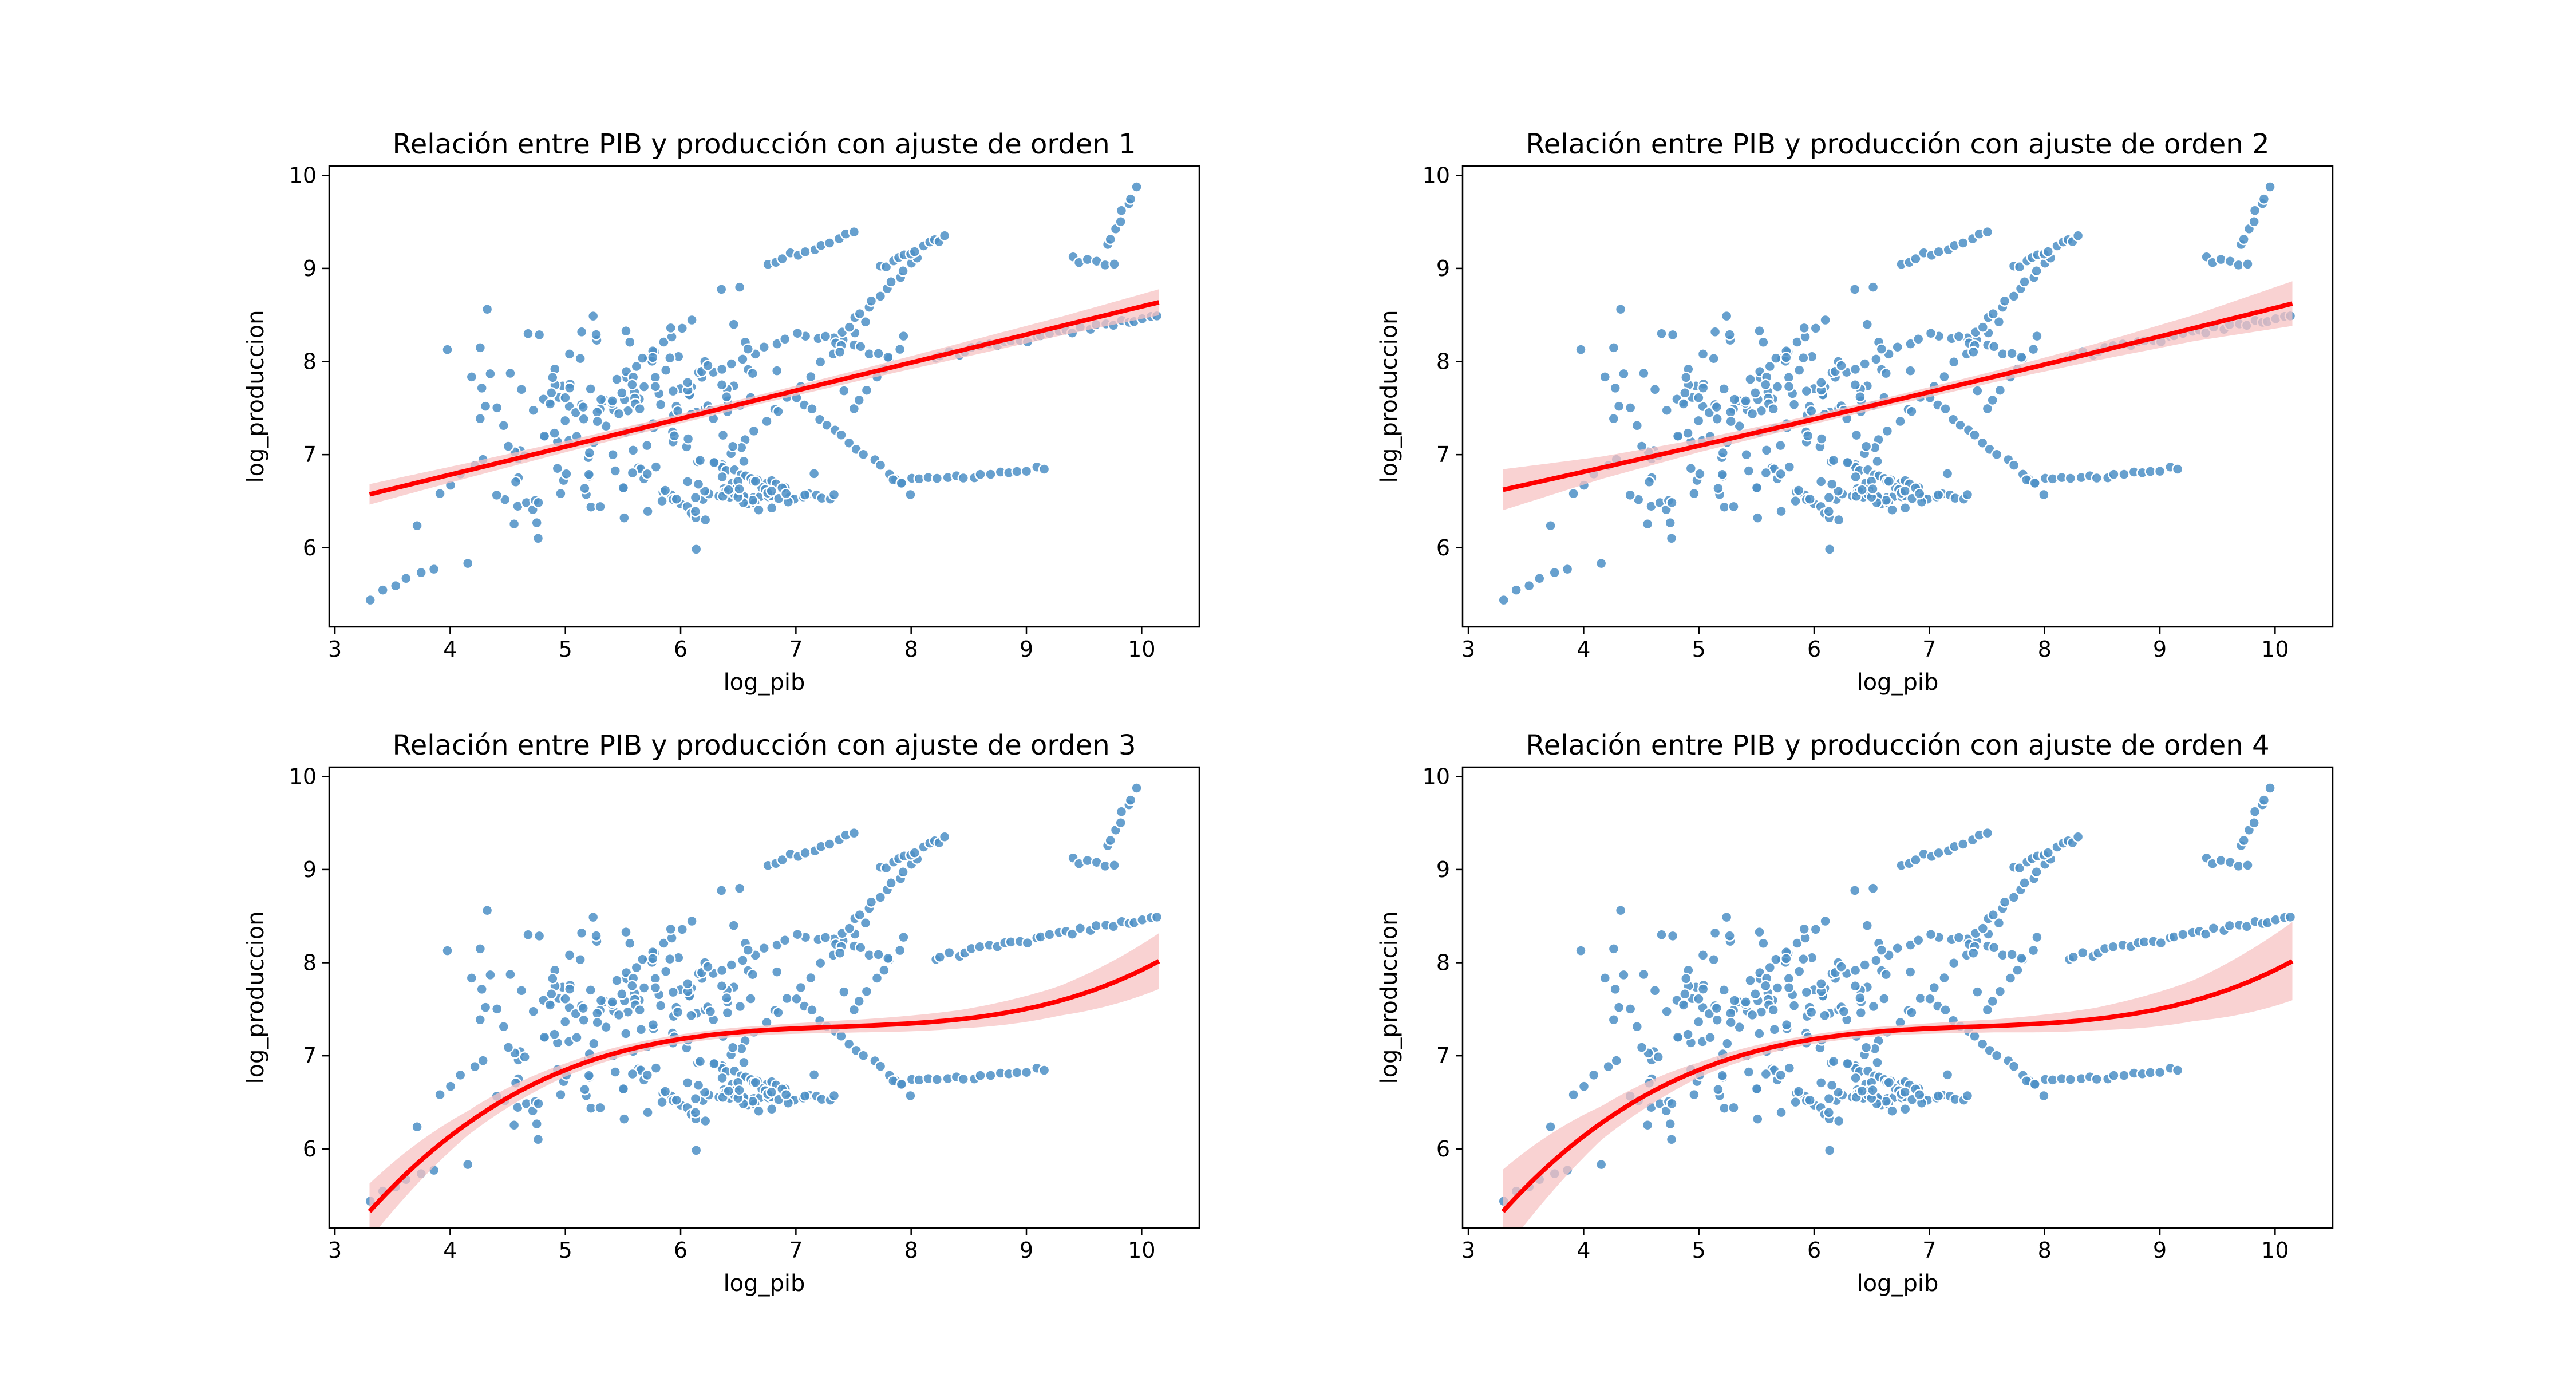 This screenshot has width=2576, height=1374. Describe the element at coordinates (2160, 1250) in the screenshot. I see `x-tick-label: 9` at that location.